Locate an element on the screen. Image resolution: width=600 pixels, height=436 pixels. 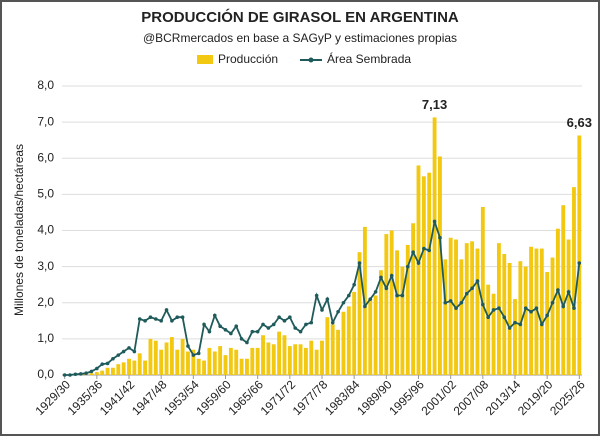
y-tick-label: 4,0 is located at coordinates (45, 230).